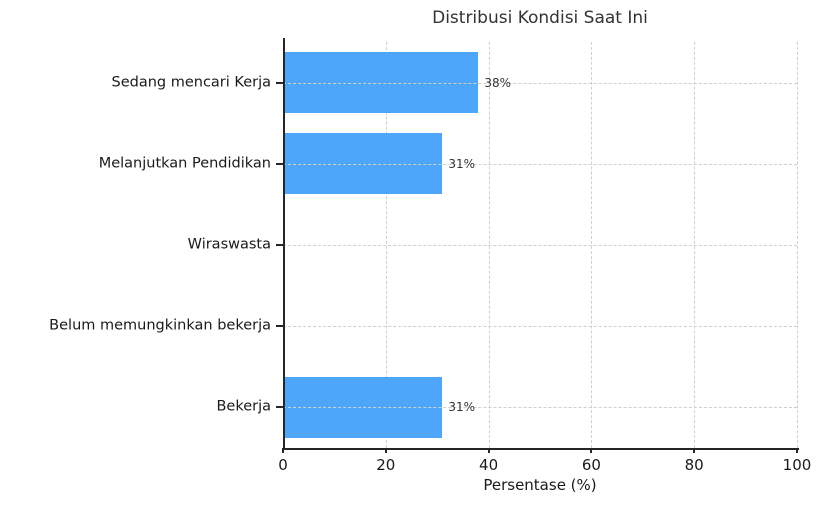 The width and height of the screenshot is (823, 507). I want to click on category-label: Sedang mencari Kerja, so click(191, 82).